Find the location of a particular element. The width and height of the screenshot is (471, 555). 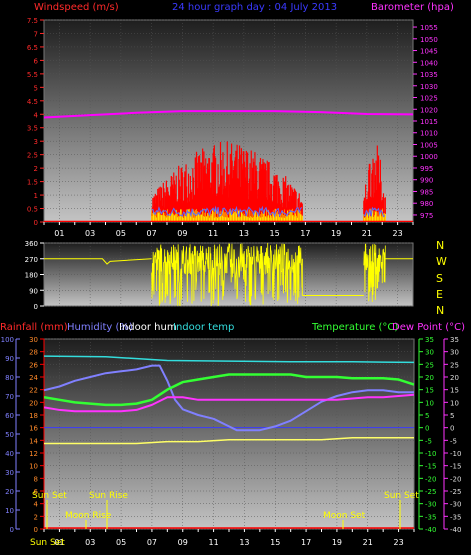

rain-y-tick-label: 20 is located at coordinates (33, 403).